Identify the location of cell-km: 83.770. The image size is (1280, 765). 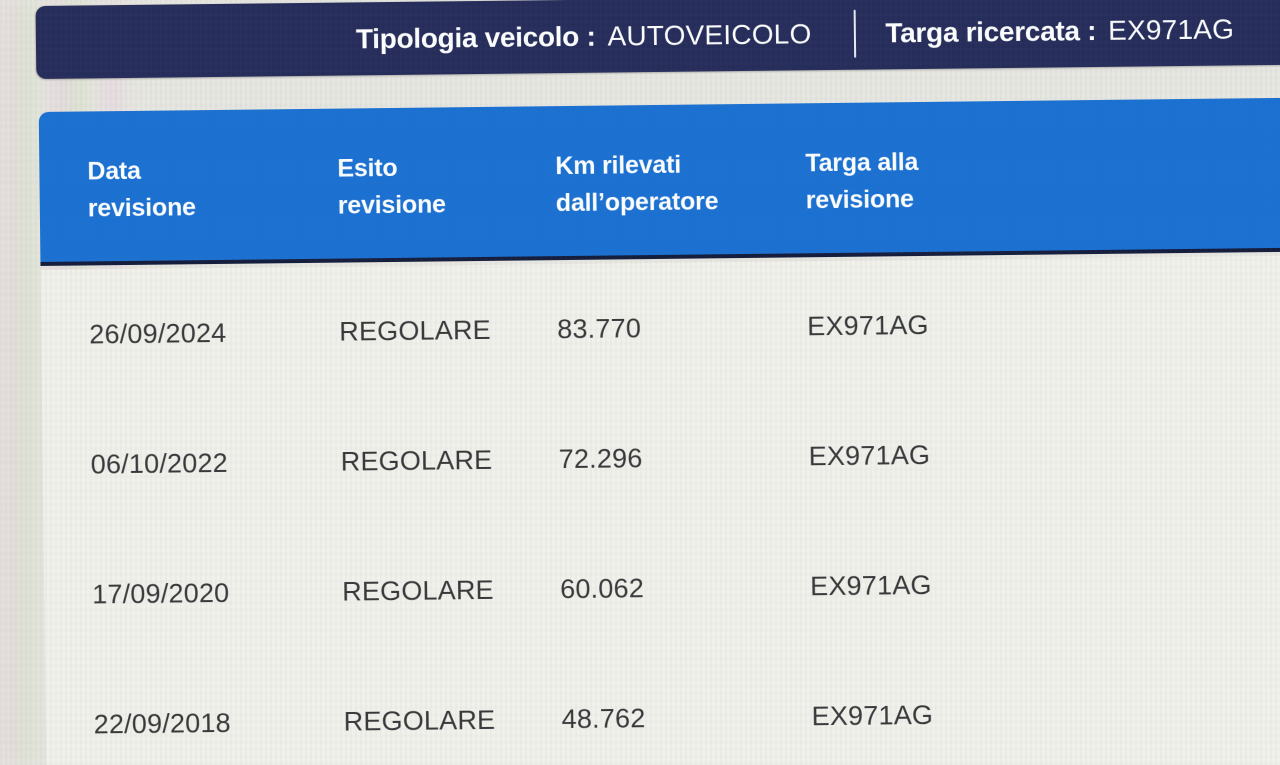
(599, 328).